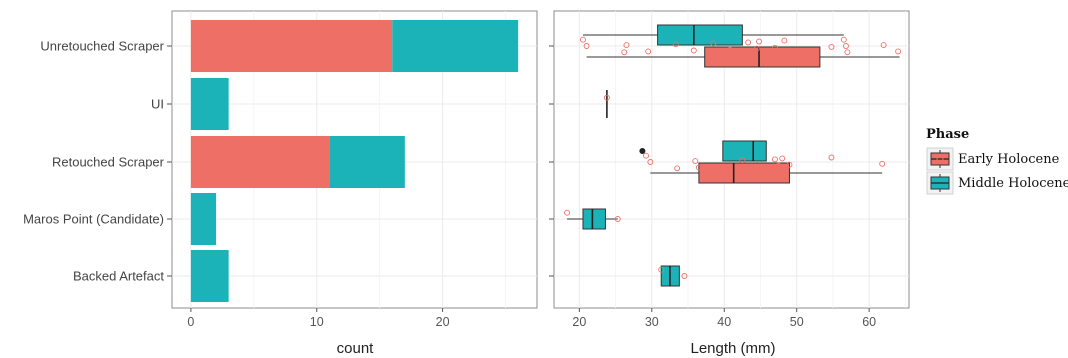 The height and width of the screenshot is (358, 1068). I want to click on bar-retouched-scraper-middle-holocene, so click(367, 162).